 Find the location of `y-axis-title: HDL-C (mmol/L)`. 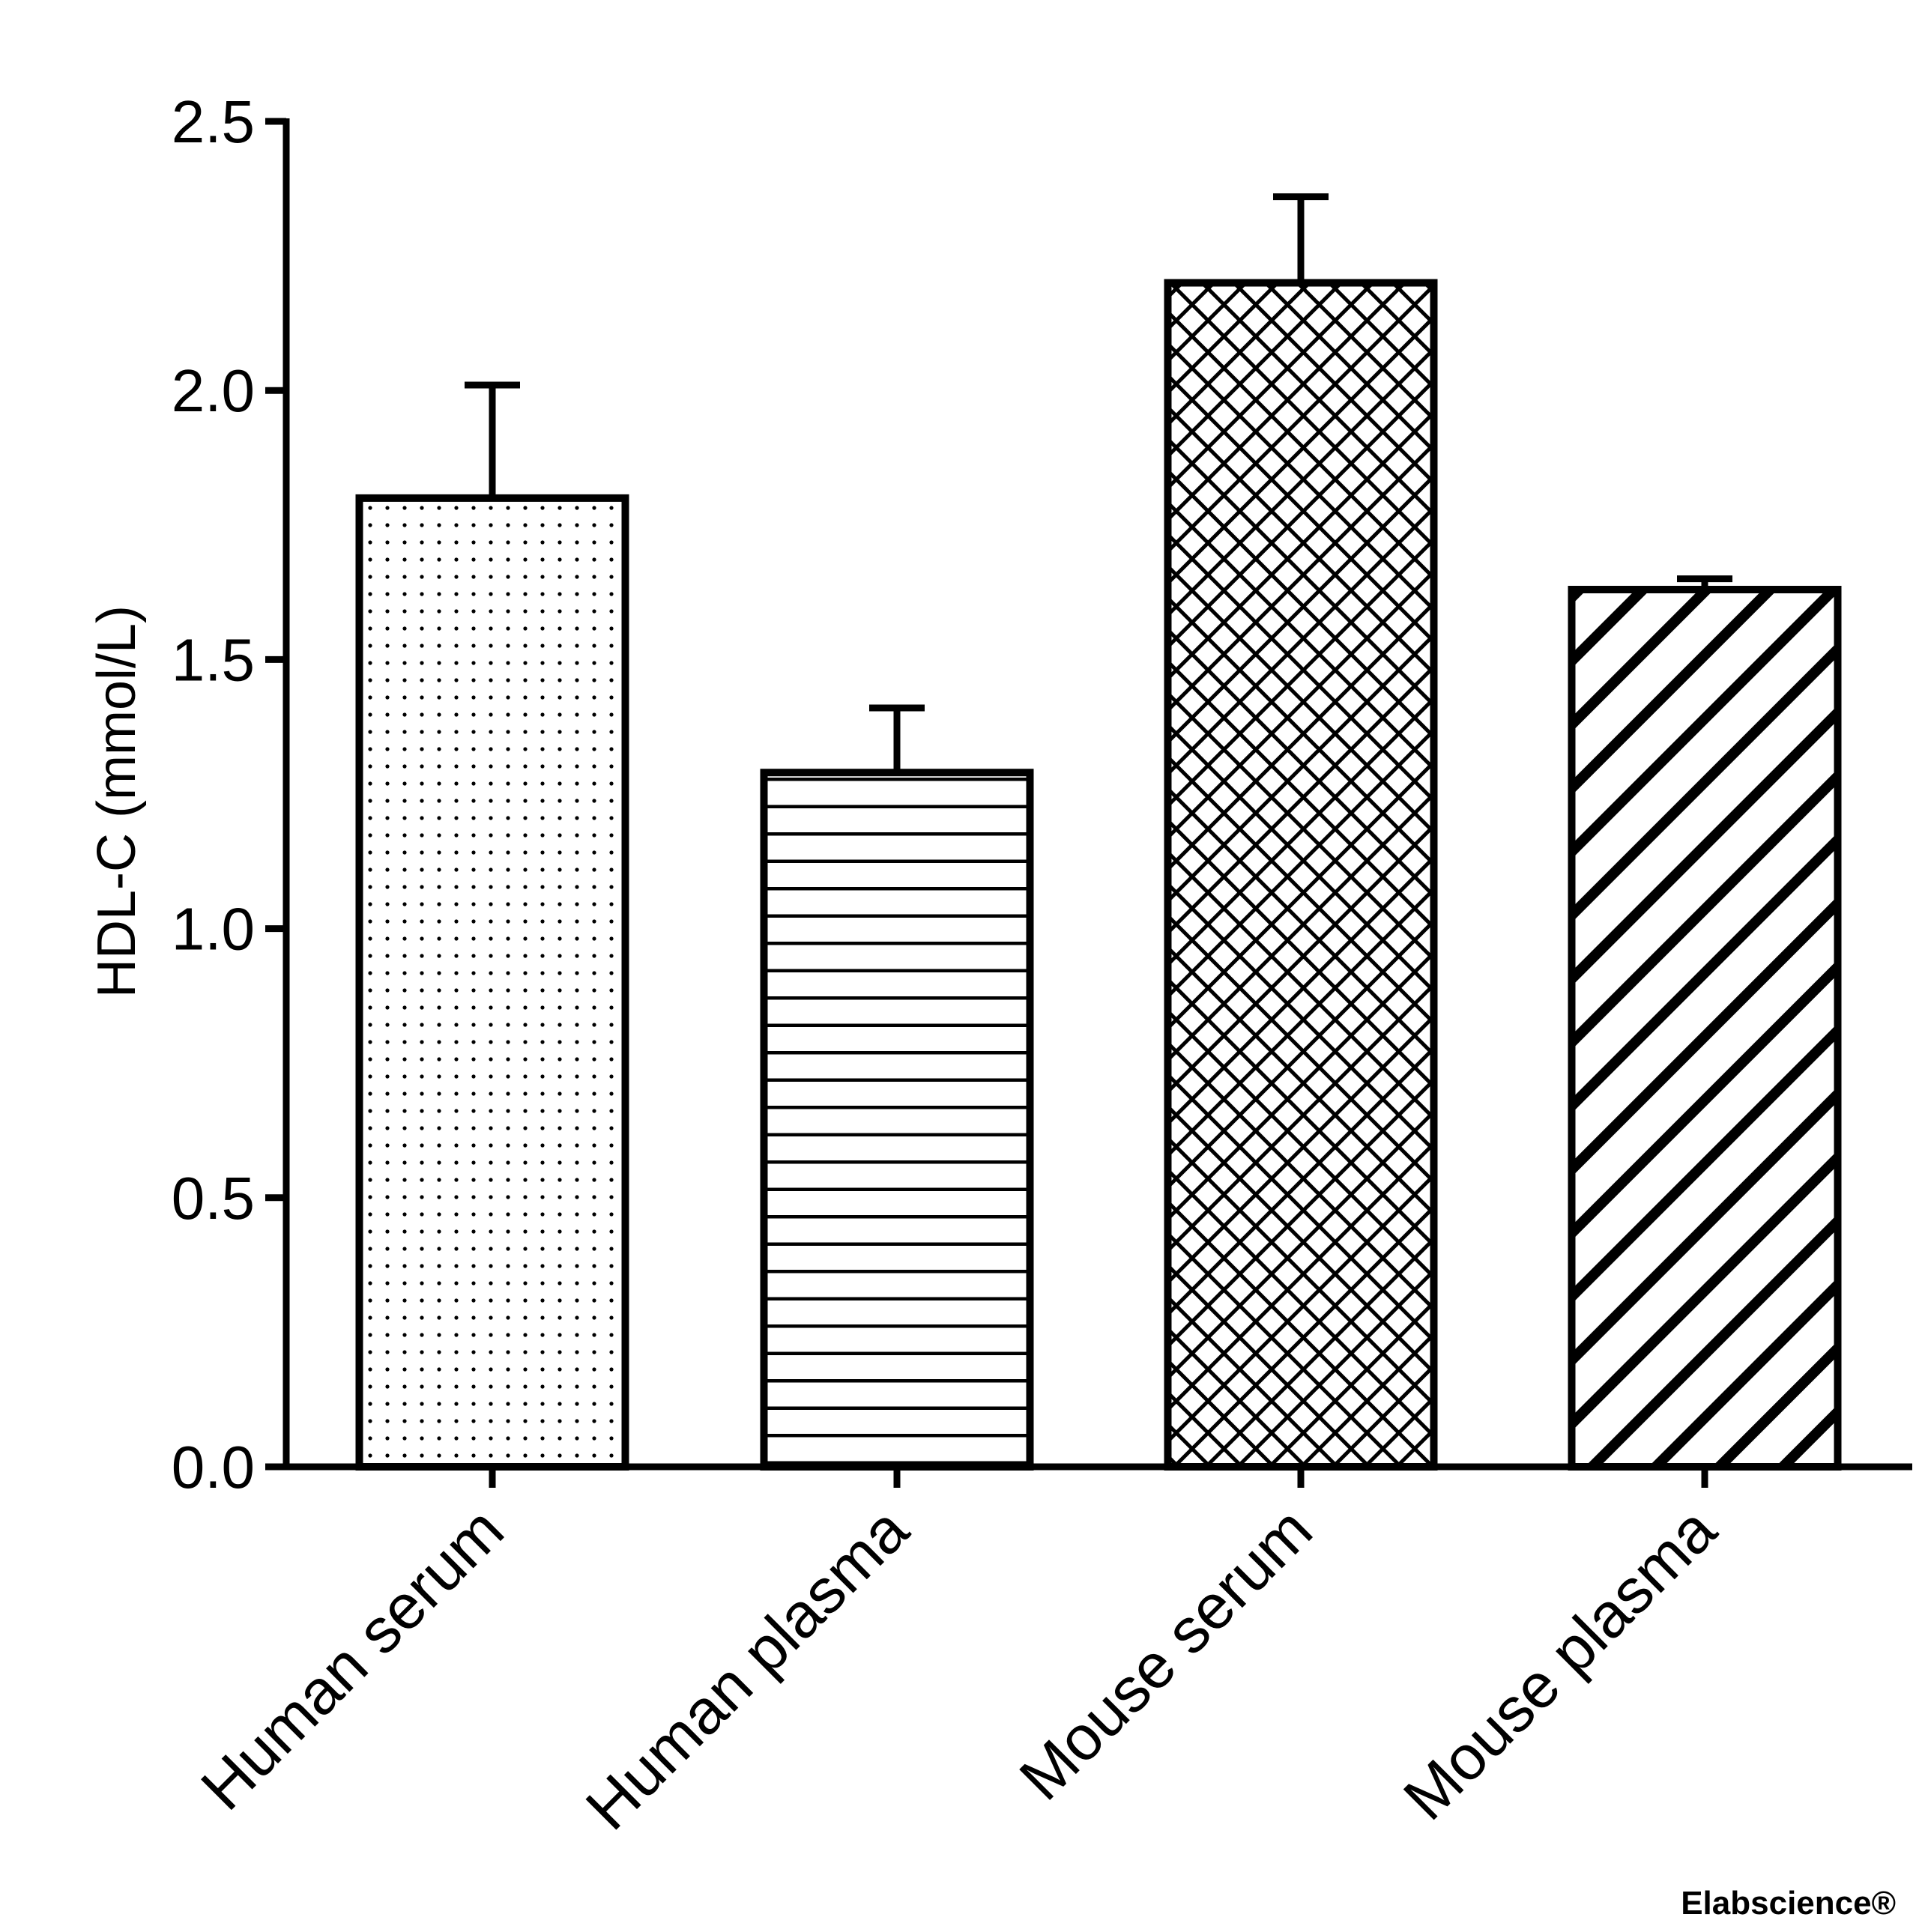

y-axis-title: HDL-C (mmol/L) is located at coordinates (117, 801).